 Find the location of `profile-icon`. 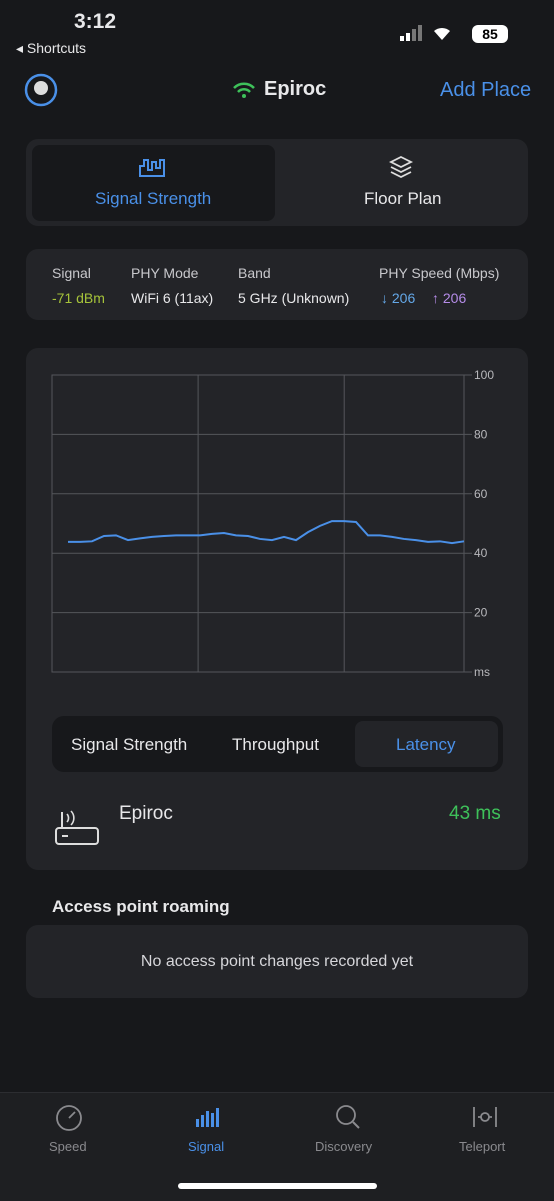

profile-icon is located at coordinates (42, 90).